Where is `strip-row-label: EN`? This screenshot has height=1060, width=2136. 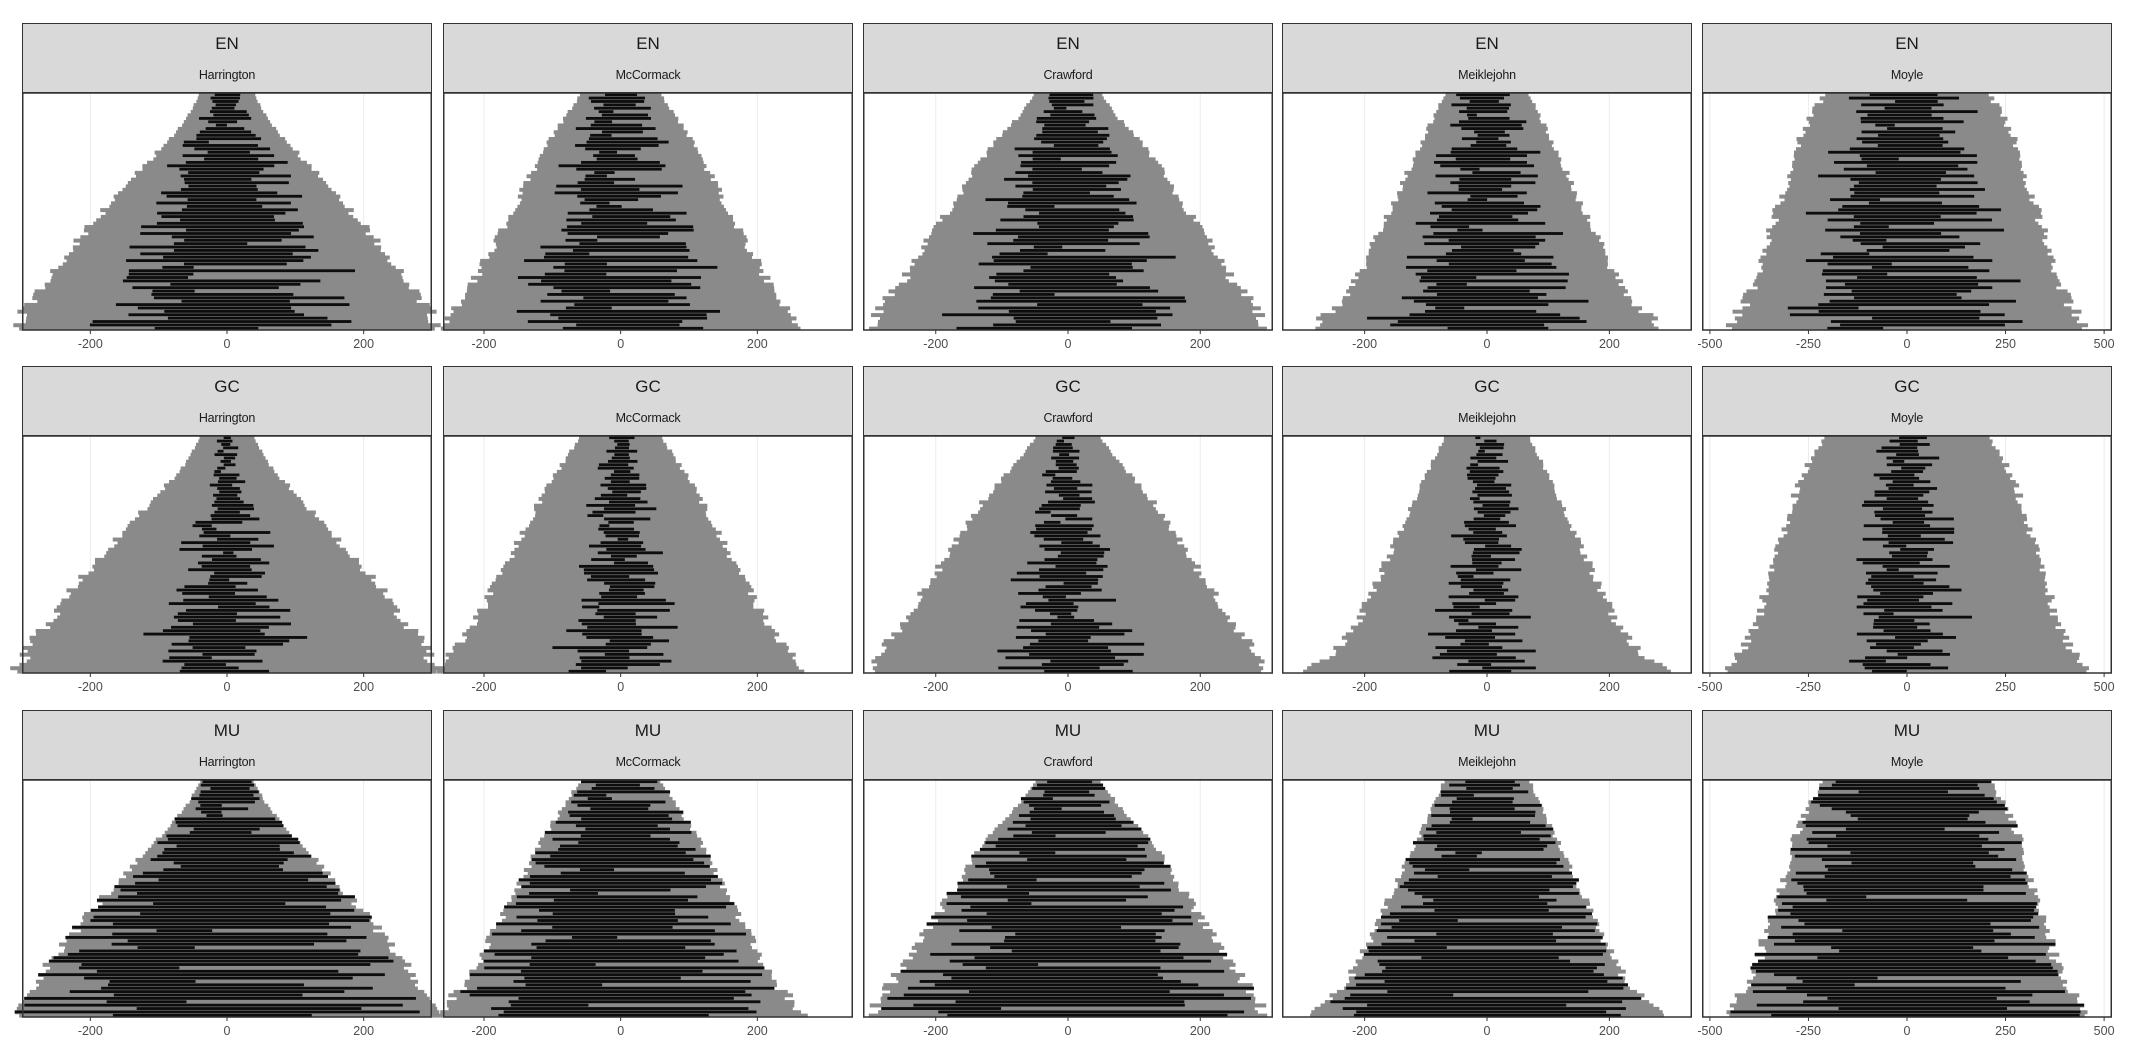
strip-row-label: EN is located at coordinates (1068, 43).